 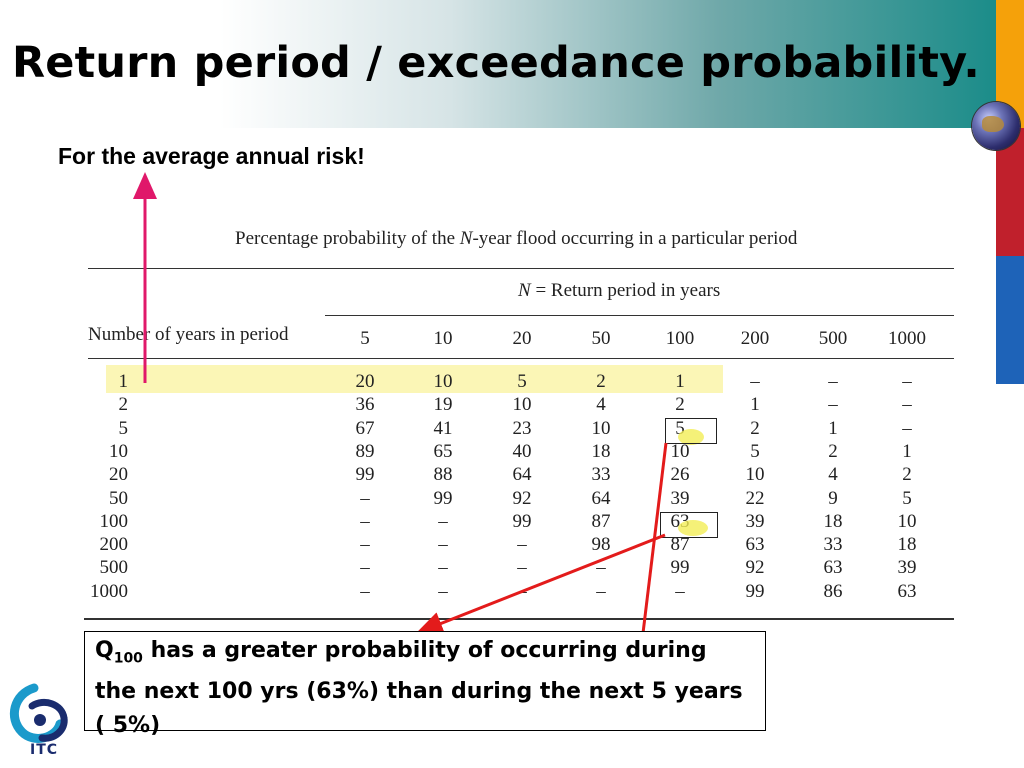 I want to click on table-cell: 86, so click(x=833, y=591).